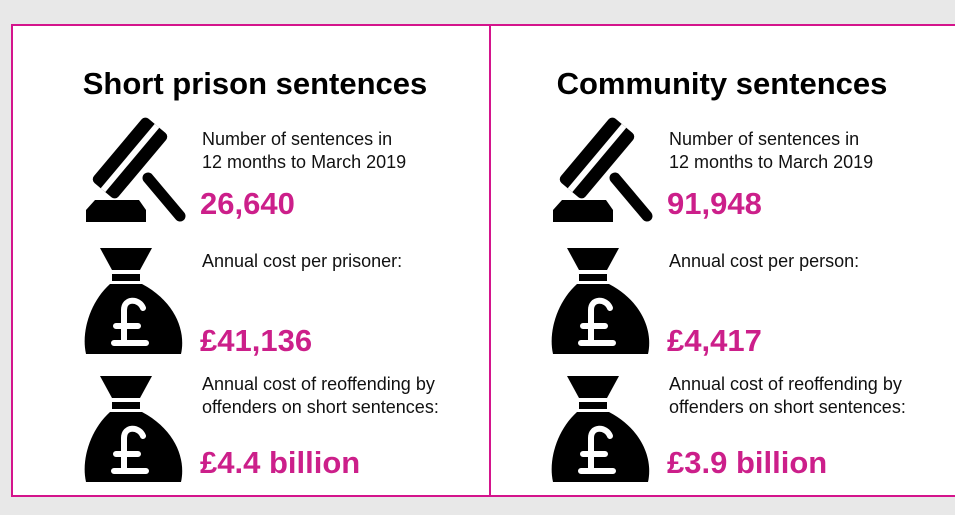 The height and width of the screenshot is (515, 955). Describe the element at coordinates (714, 340) in the screenshot. I see `item-value: £4,417` at that location.